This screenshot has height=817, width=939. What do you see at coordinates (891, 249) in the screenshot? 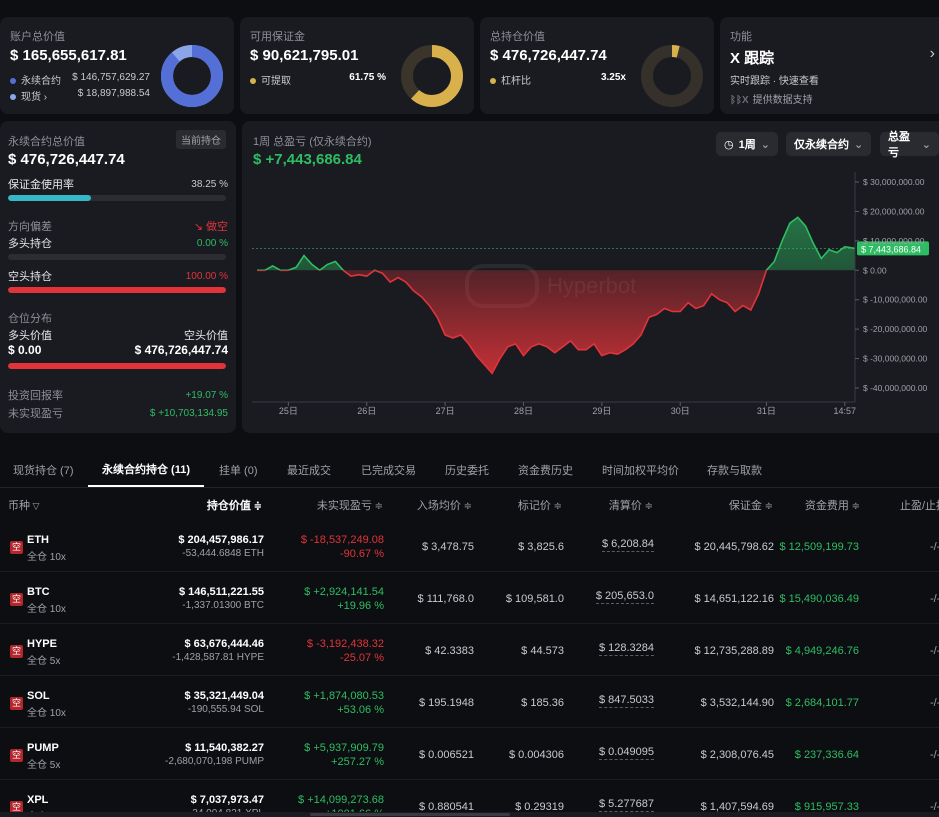
I see `current-value-label: $ 7,443,686.84` at bounding box center [891, 249].